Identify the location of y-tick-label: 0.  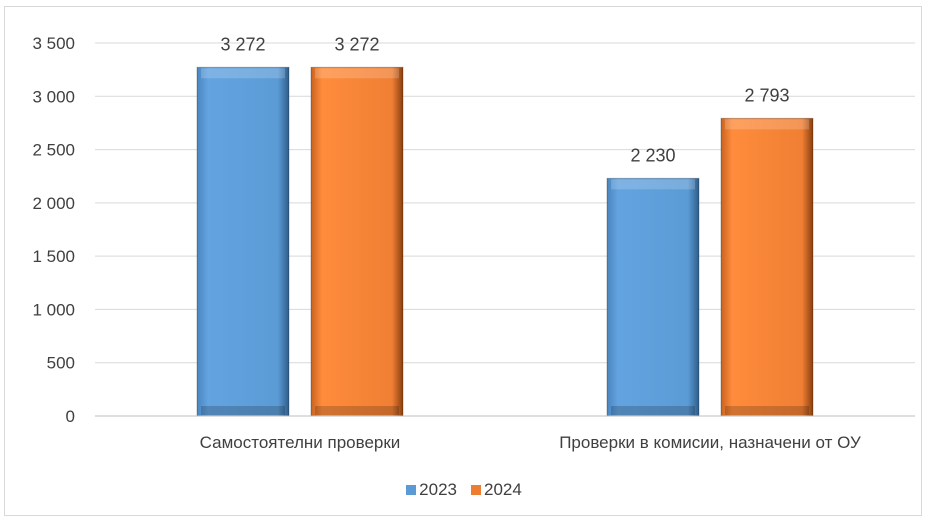
(70, 416).